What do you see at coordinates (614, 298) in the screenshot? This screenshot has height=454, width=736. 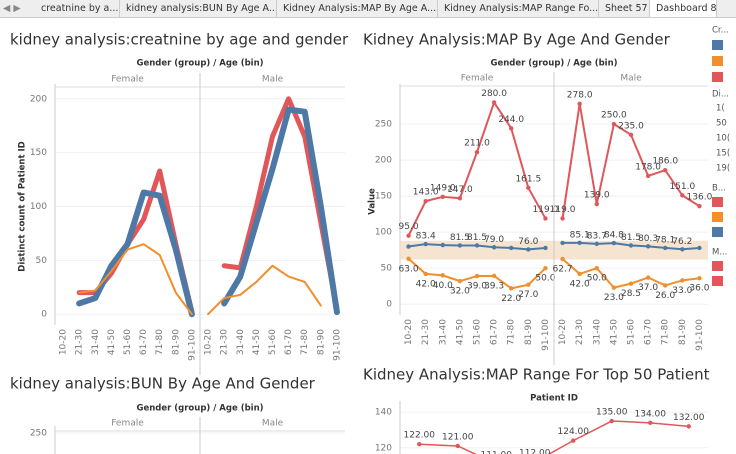 I see `data-label: 23.0` at bounding box center [614, 298].